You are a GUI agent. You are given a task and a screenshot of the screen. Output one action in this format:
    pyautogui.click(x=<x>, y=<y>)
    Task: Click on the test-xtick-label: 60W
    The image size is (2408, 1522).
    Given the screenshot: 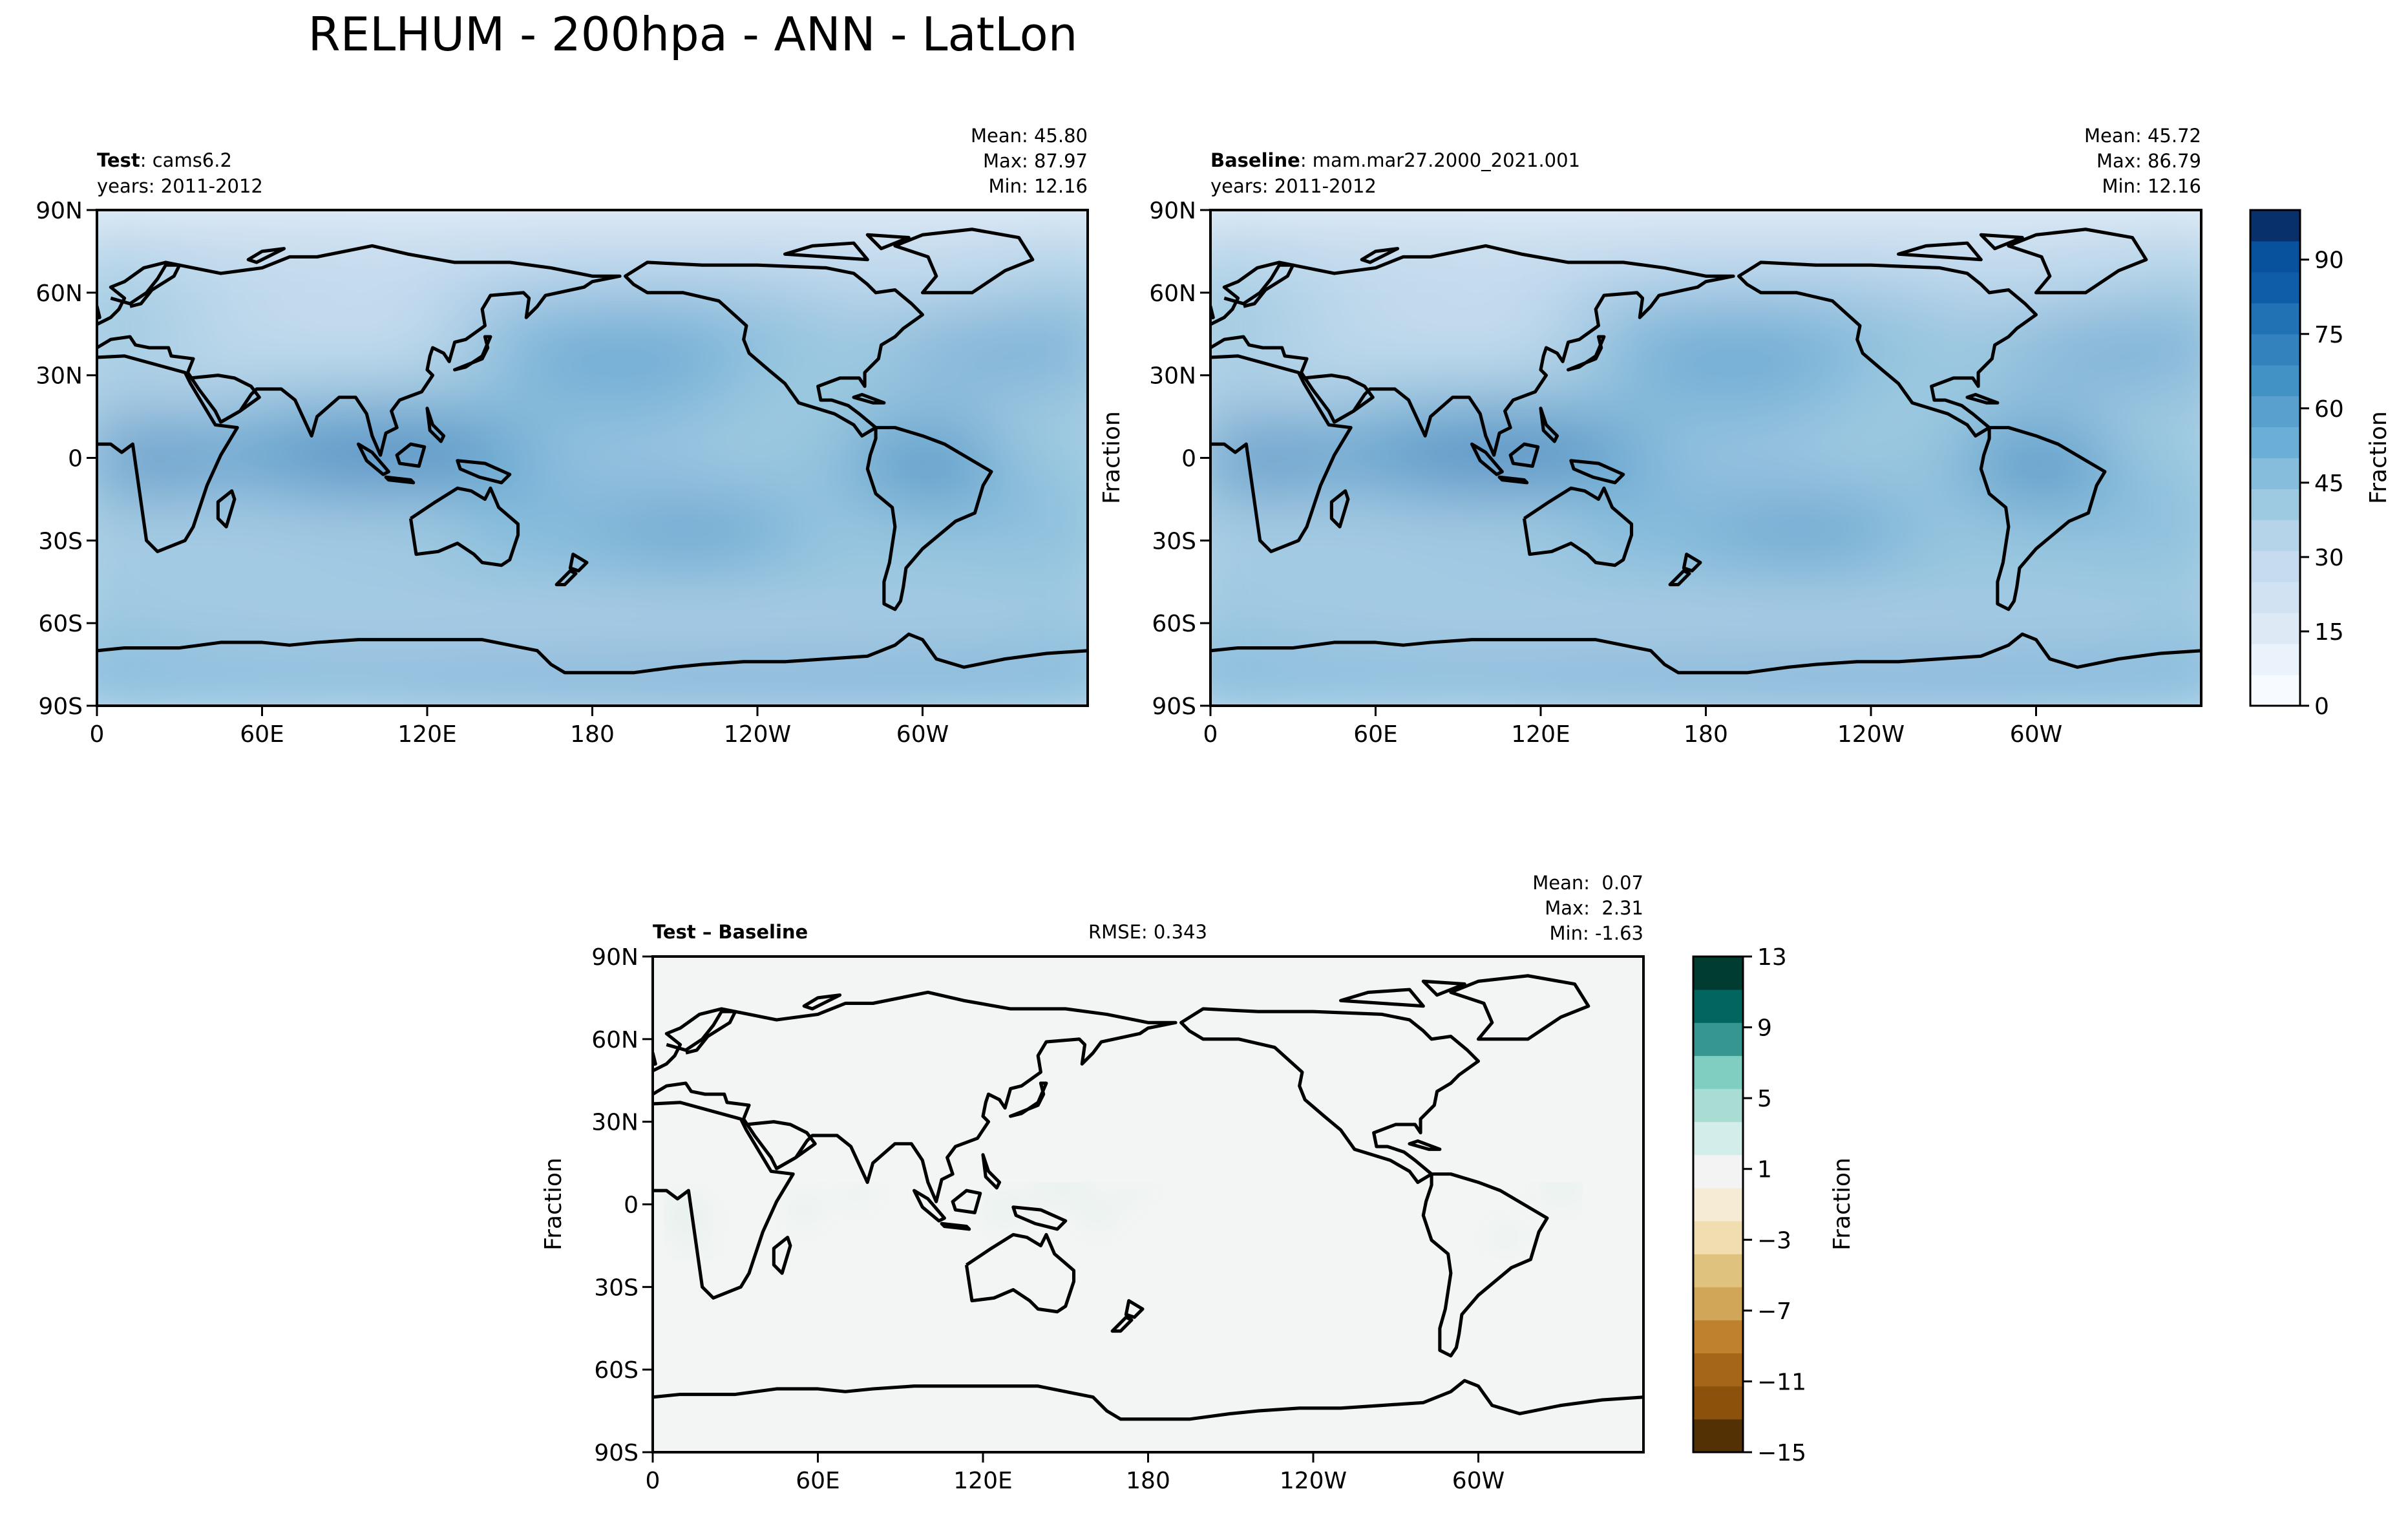 What is the action you would take?
    pyautogui.click(x=922, y=734)
    